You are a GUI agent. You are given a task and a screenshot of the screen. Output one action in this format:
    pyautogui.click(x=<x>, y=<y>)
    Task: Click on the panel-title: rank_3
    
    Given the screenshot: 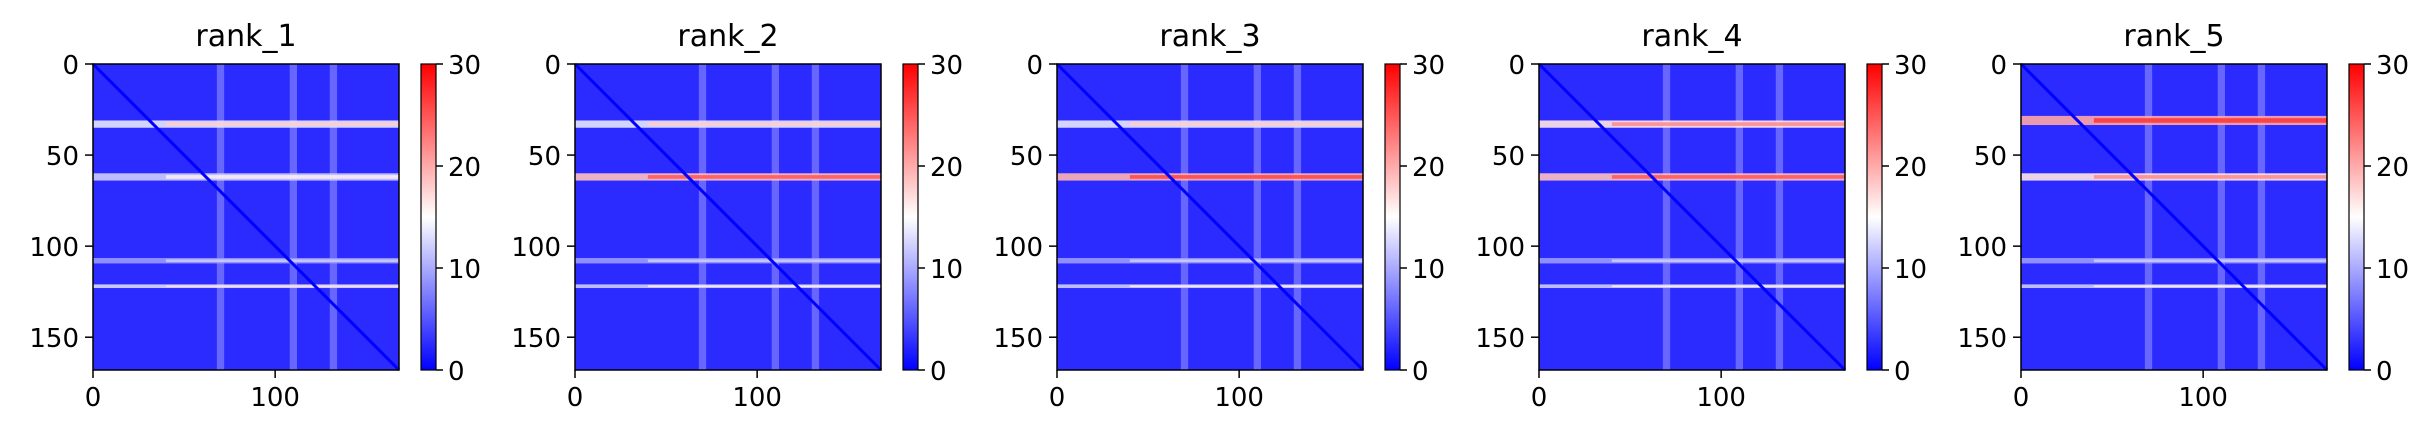 What is the action you would take?
    pyautogui.click(x=1209, y=36)
    